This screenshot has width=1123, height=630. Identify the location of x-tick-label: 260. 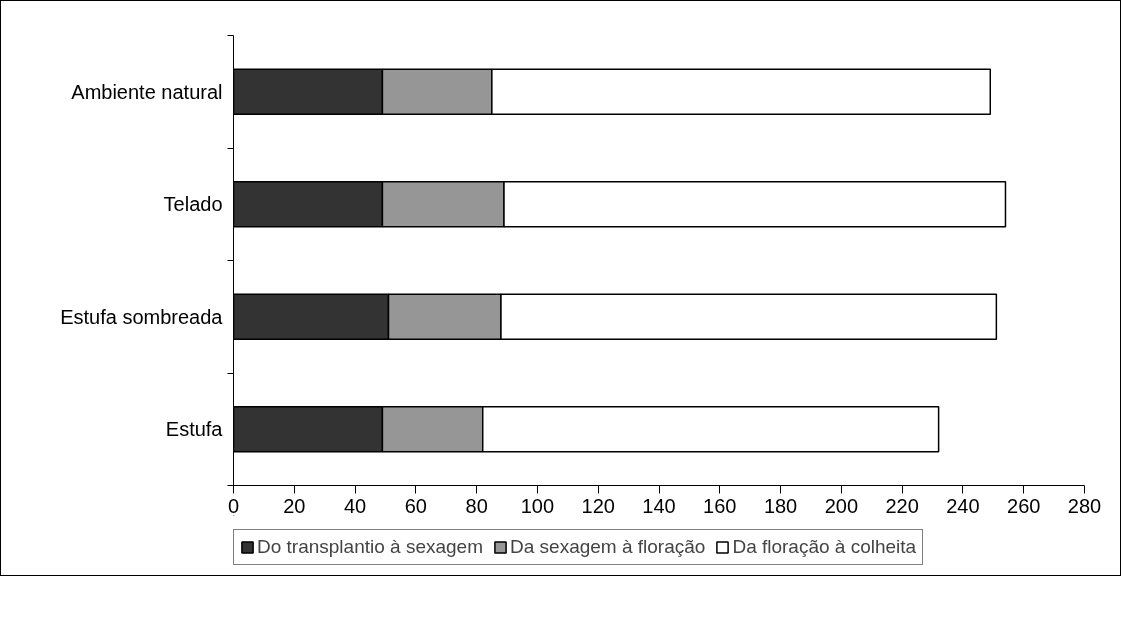
(1024, 505).